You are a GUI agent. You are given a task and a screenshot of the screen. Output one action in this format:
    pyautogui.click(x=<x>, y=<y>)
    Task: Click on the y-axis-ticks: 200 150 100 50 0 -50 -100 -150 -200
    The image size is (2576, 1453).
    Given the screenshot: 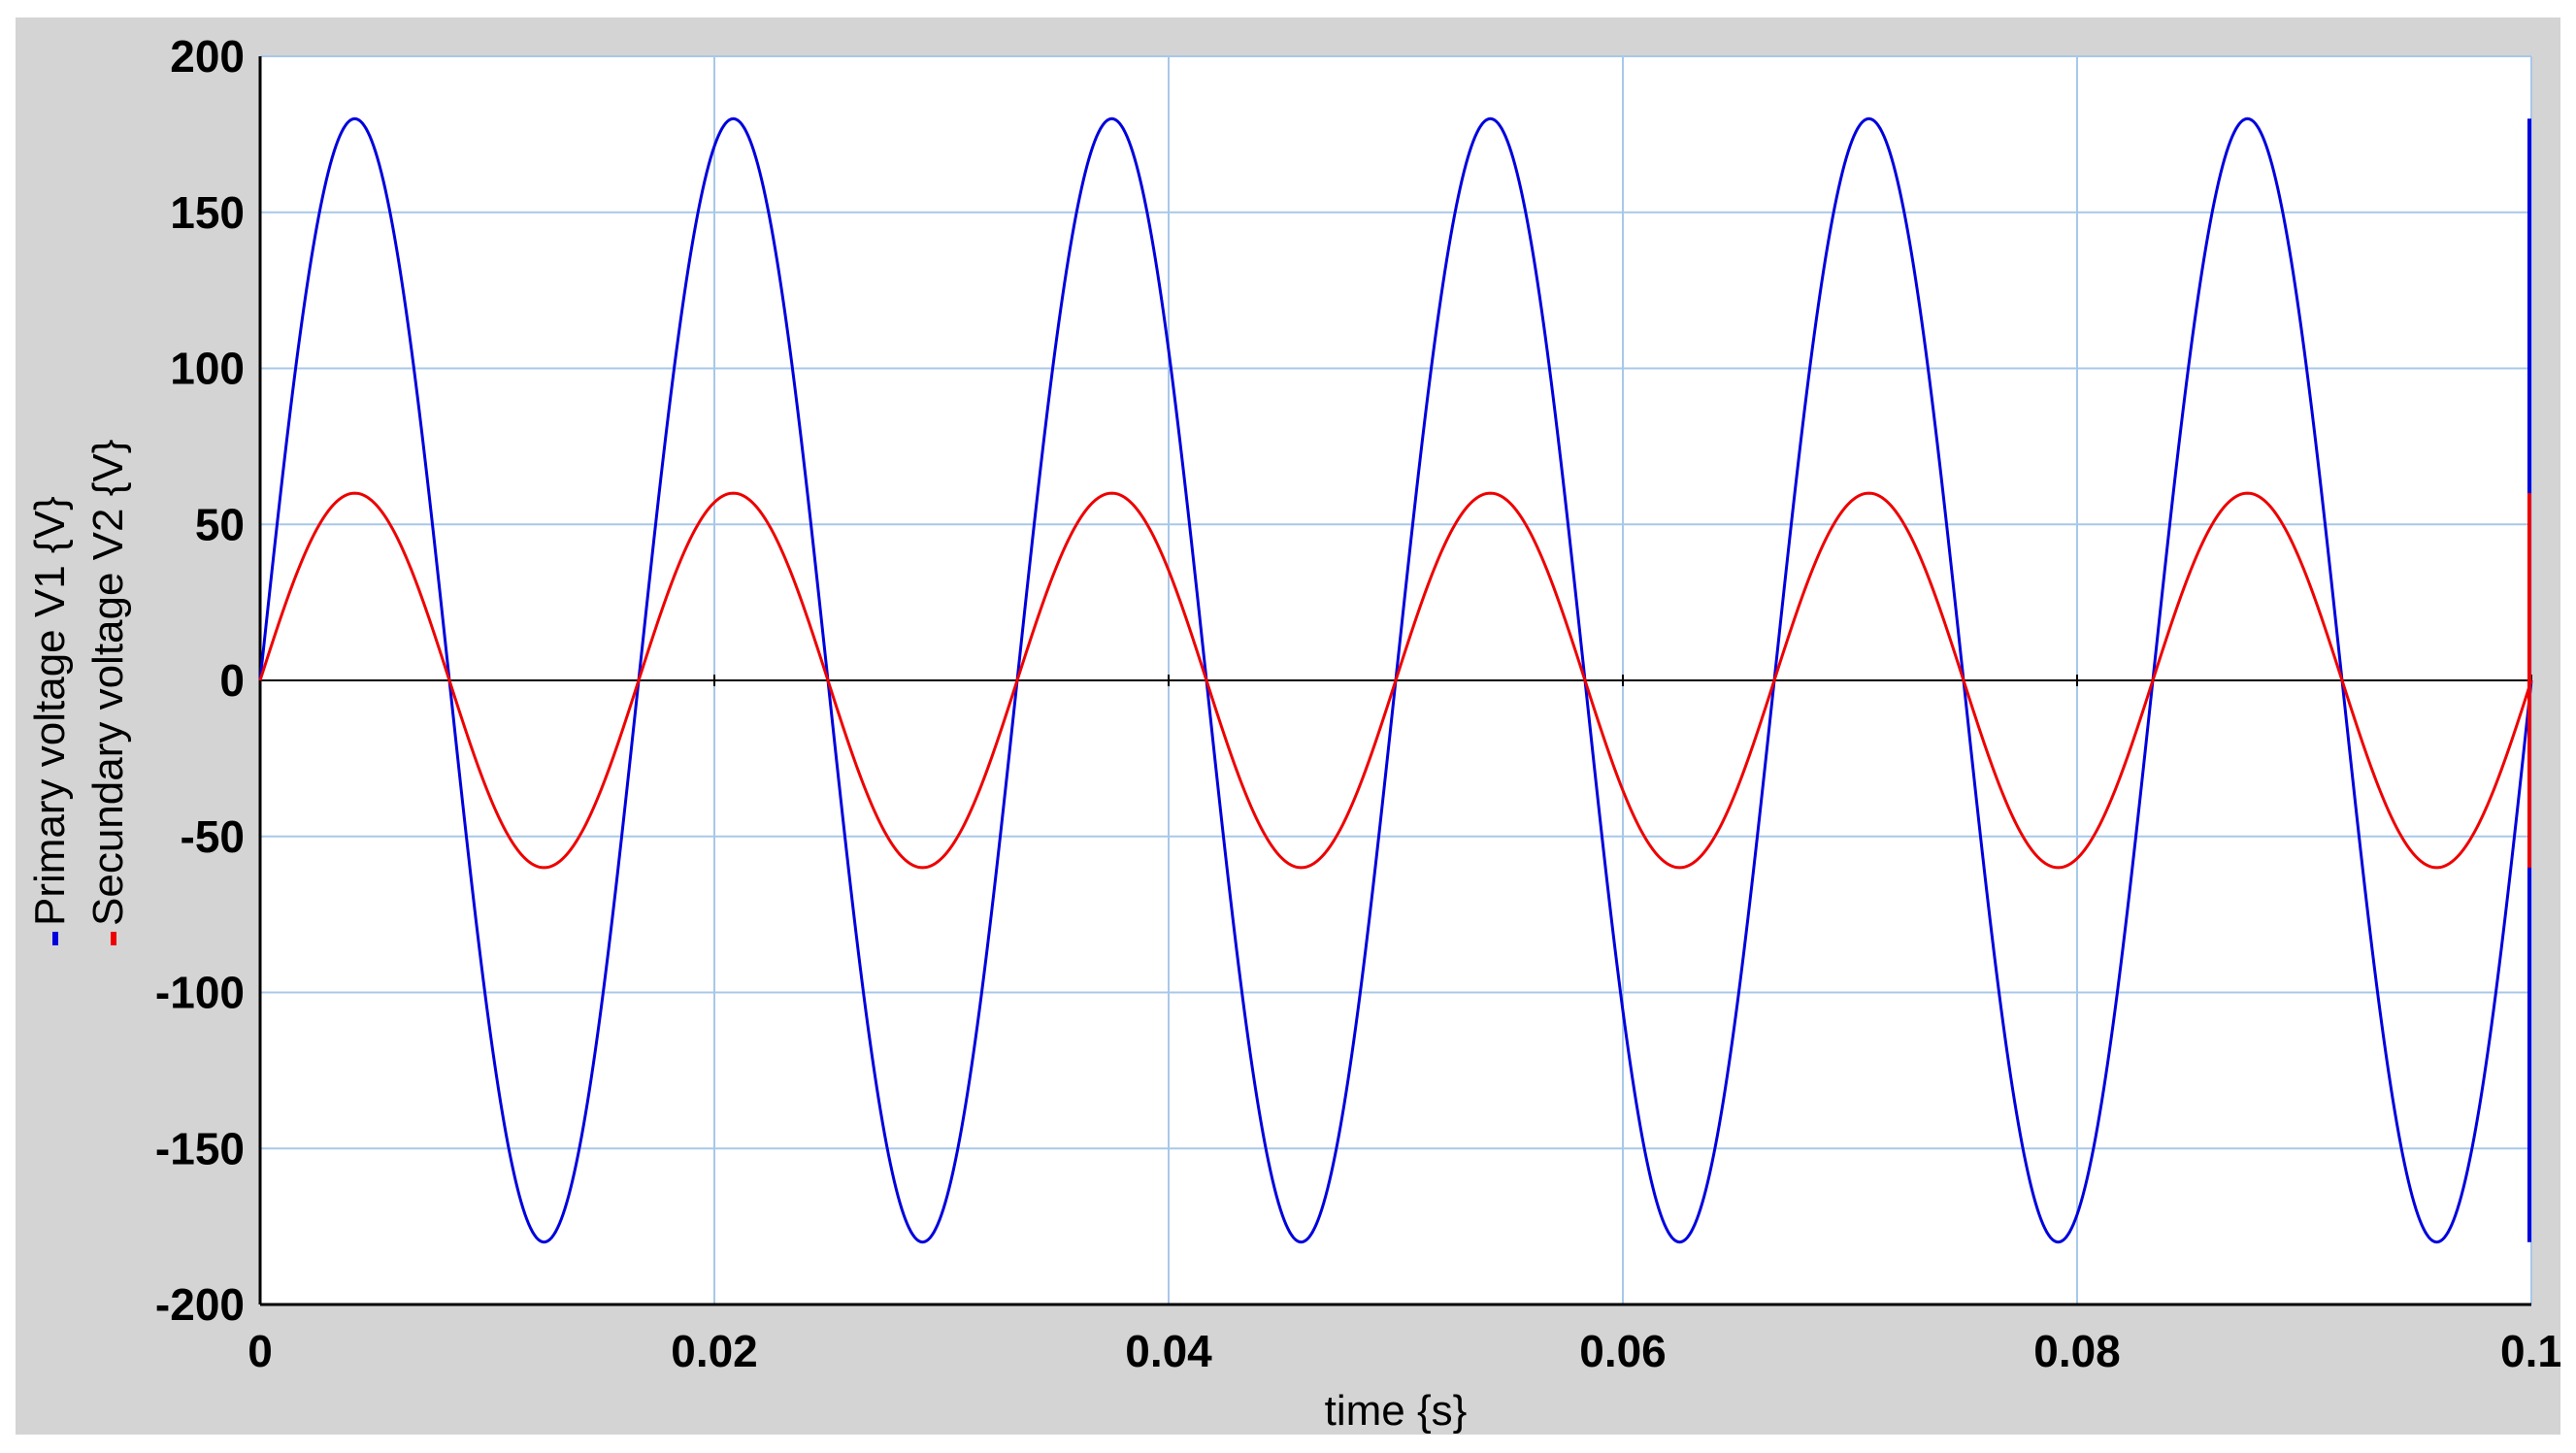 What is the action you would take?
    pyautogui.click(x=200, y=680)
    